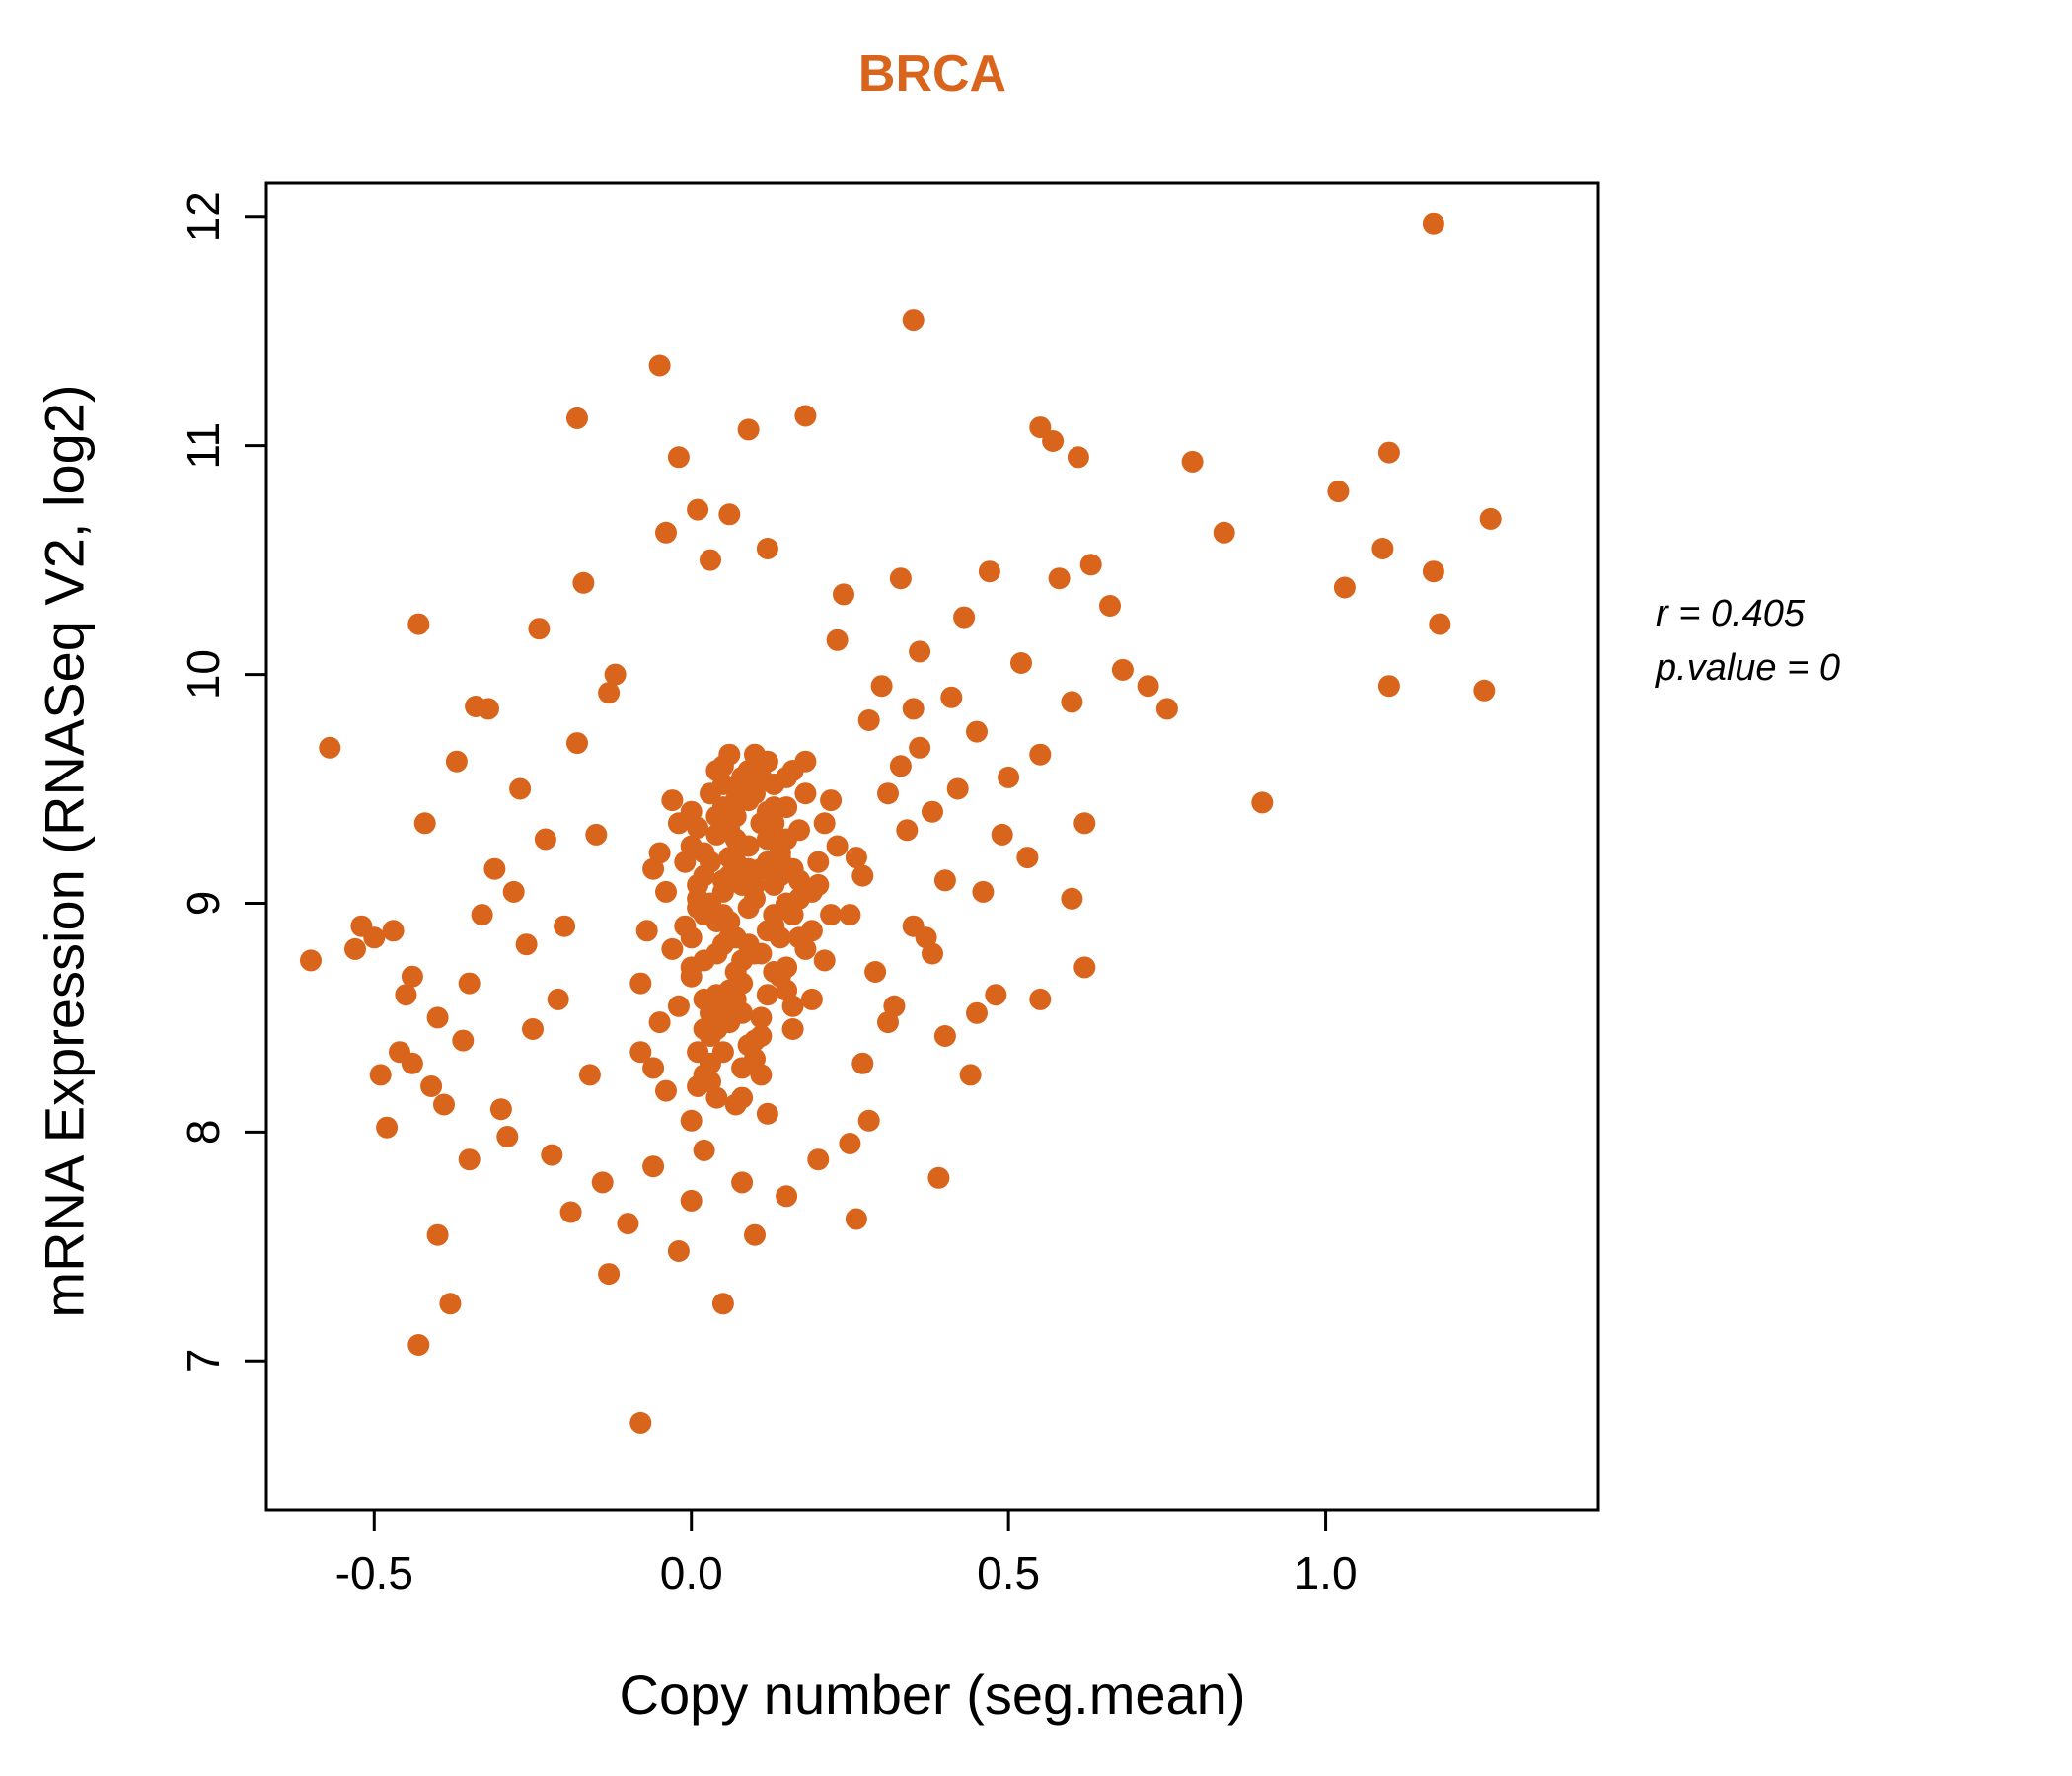 This screenshot has width=2072, height=1776. I want to click on x-tick-label: 0.5, so click(1009, 1573).